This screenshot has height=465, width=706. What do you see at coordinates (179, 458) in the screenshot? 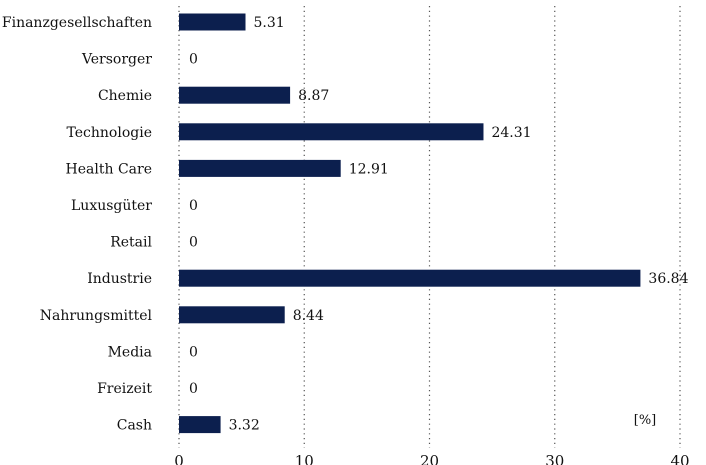
I see `x-tick-0: 0` at bounding box center [179, 458].